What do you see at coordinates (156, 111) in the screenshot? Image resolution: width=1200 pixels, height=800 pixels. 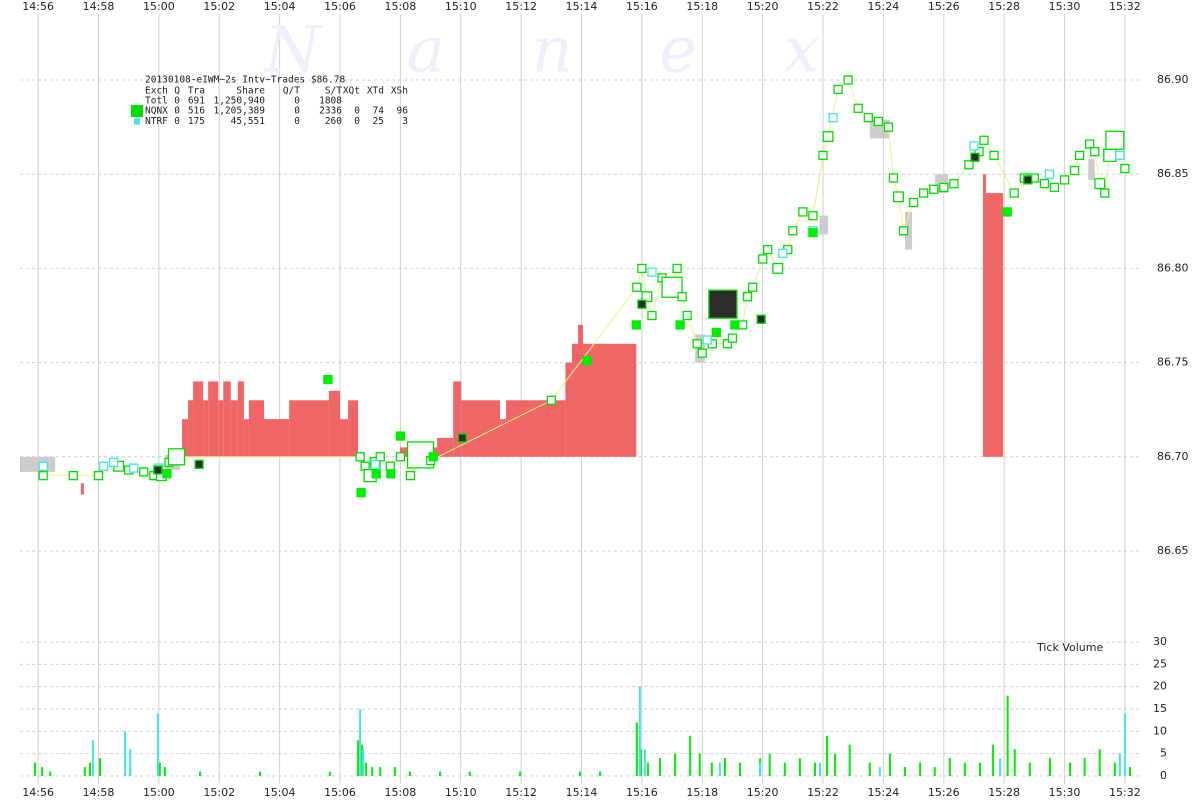 I see `legend-name: NQNX` at bounding box center [156, 111].